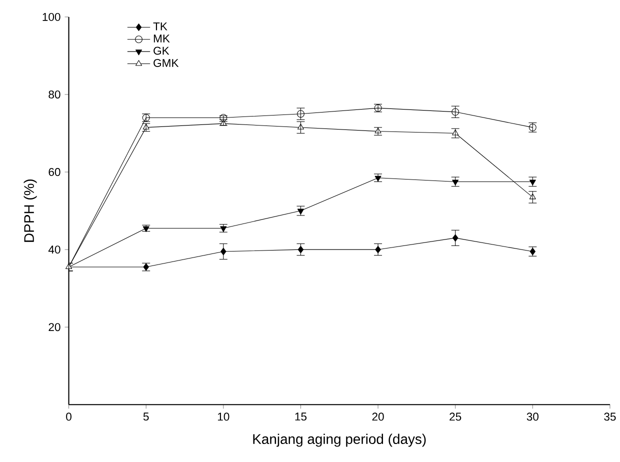  Describe the element at coordinates (166, 62) in the screenshot. I see `legend-label: GMK` at that location.